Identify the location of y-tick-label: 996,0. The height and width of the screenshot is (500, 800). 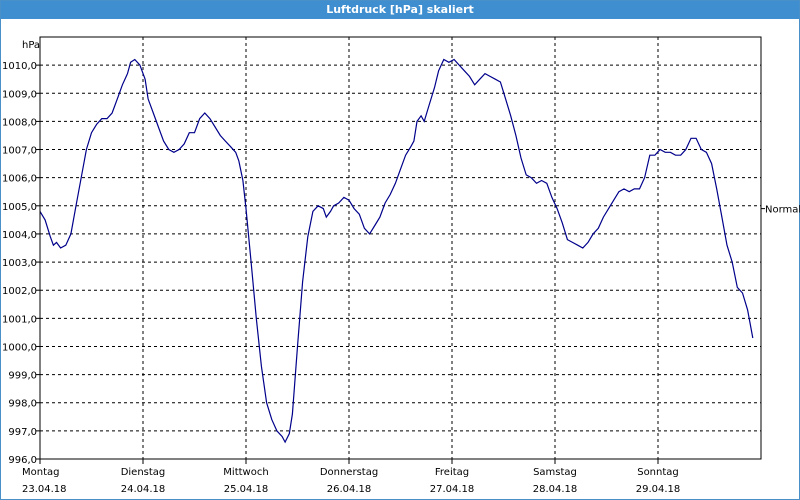
(22, 460).